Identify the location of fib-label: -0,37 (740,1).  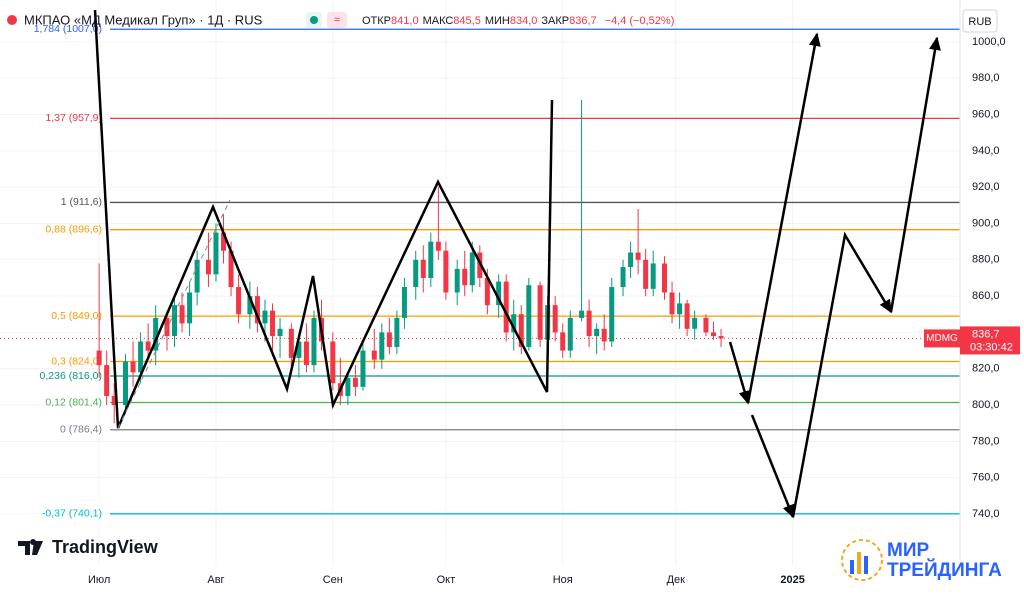
(72, 514).